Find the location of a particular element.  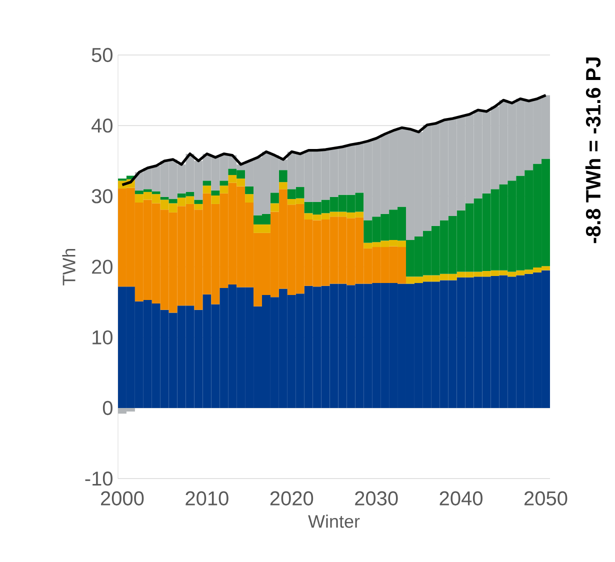

x-tick-label: 2040 is located at coordinates (461, 498).